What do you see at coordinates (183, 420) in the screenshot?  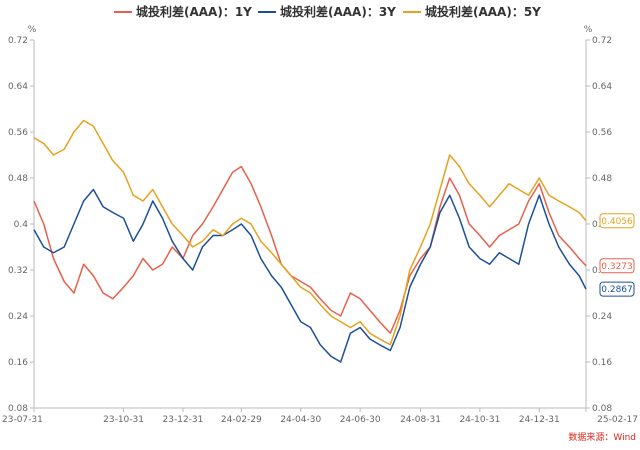 I see `x-tick-label: 23-12-31` at bounding box center [183, 420].